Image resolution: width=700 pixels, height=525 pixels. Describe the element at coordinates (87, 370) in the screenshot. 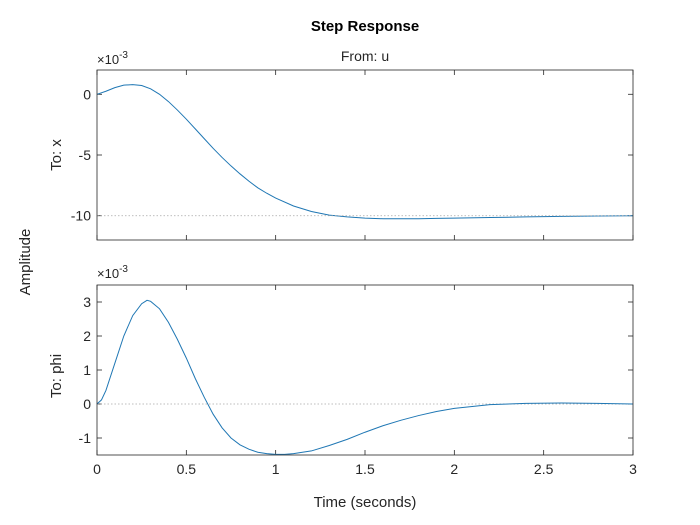

I see `y-tick-label-bottom: 1` at that location.